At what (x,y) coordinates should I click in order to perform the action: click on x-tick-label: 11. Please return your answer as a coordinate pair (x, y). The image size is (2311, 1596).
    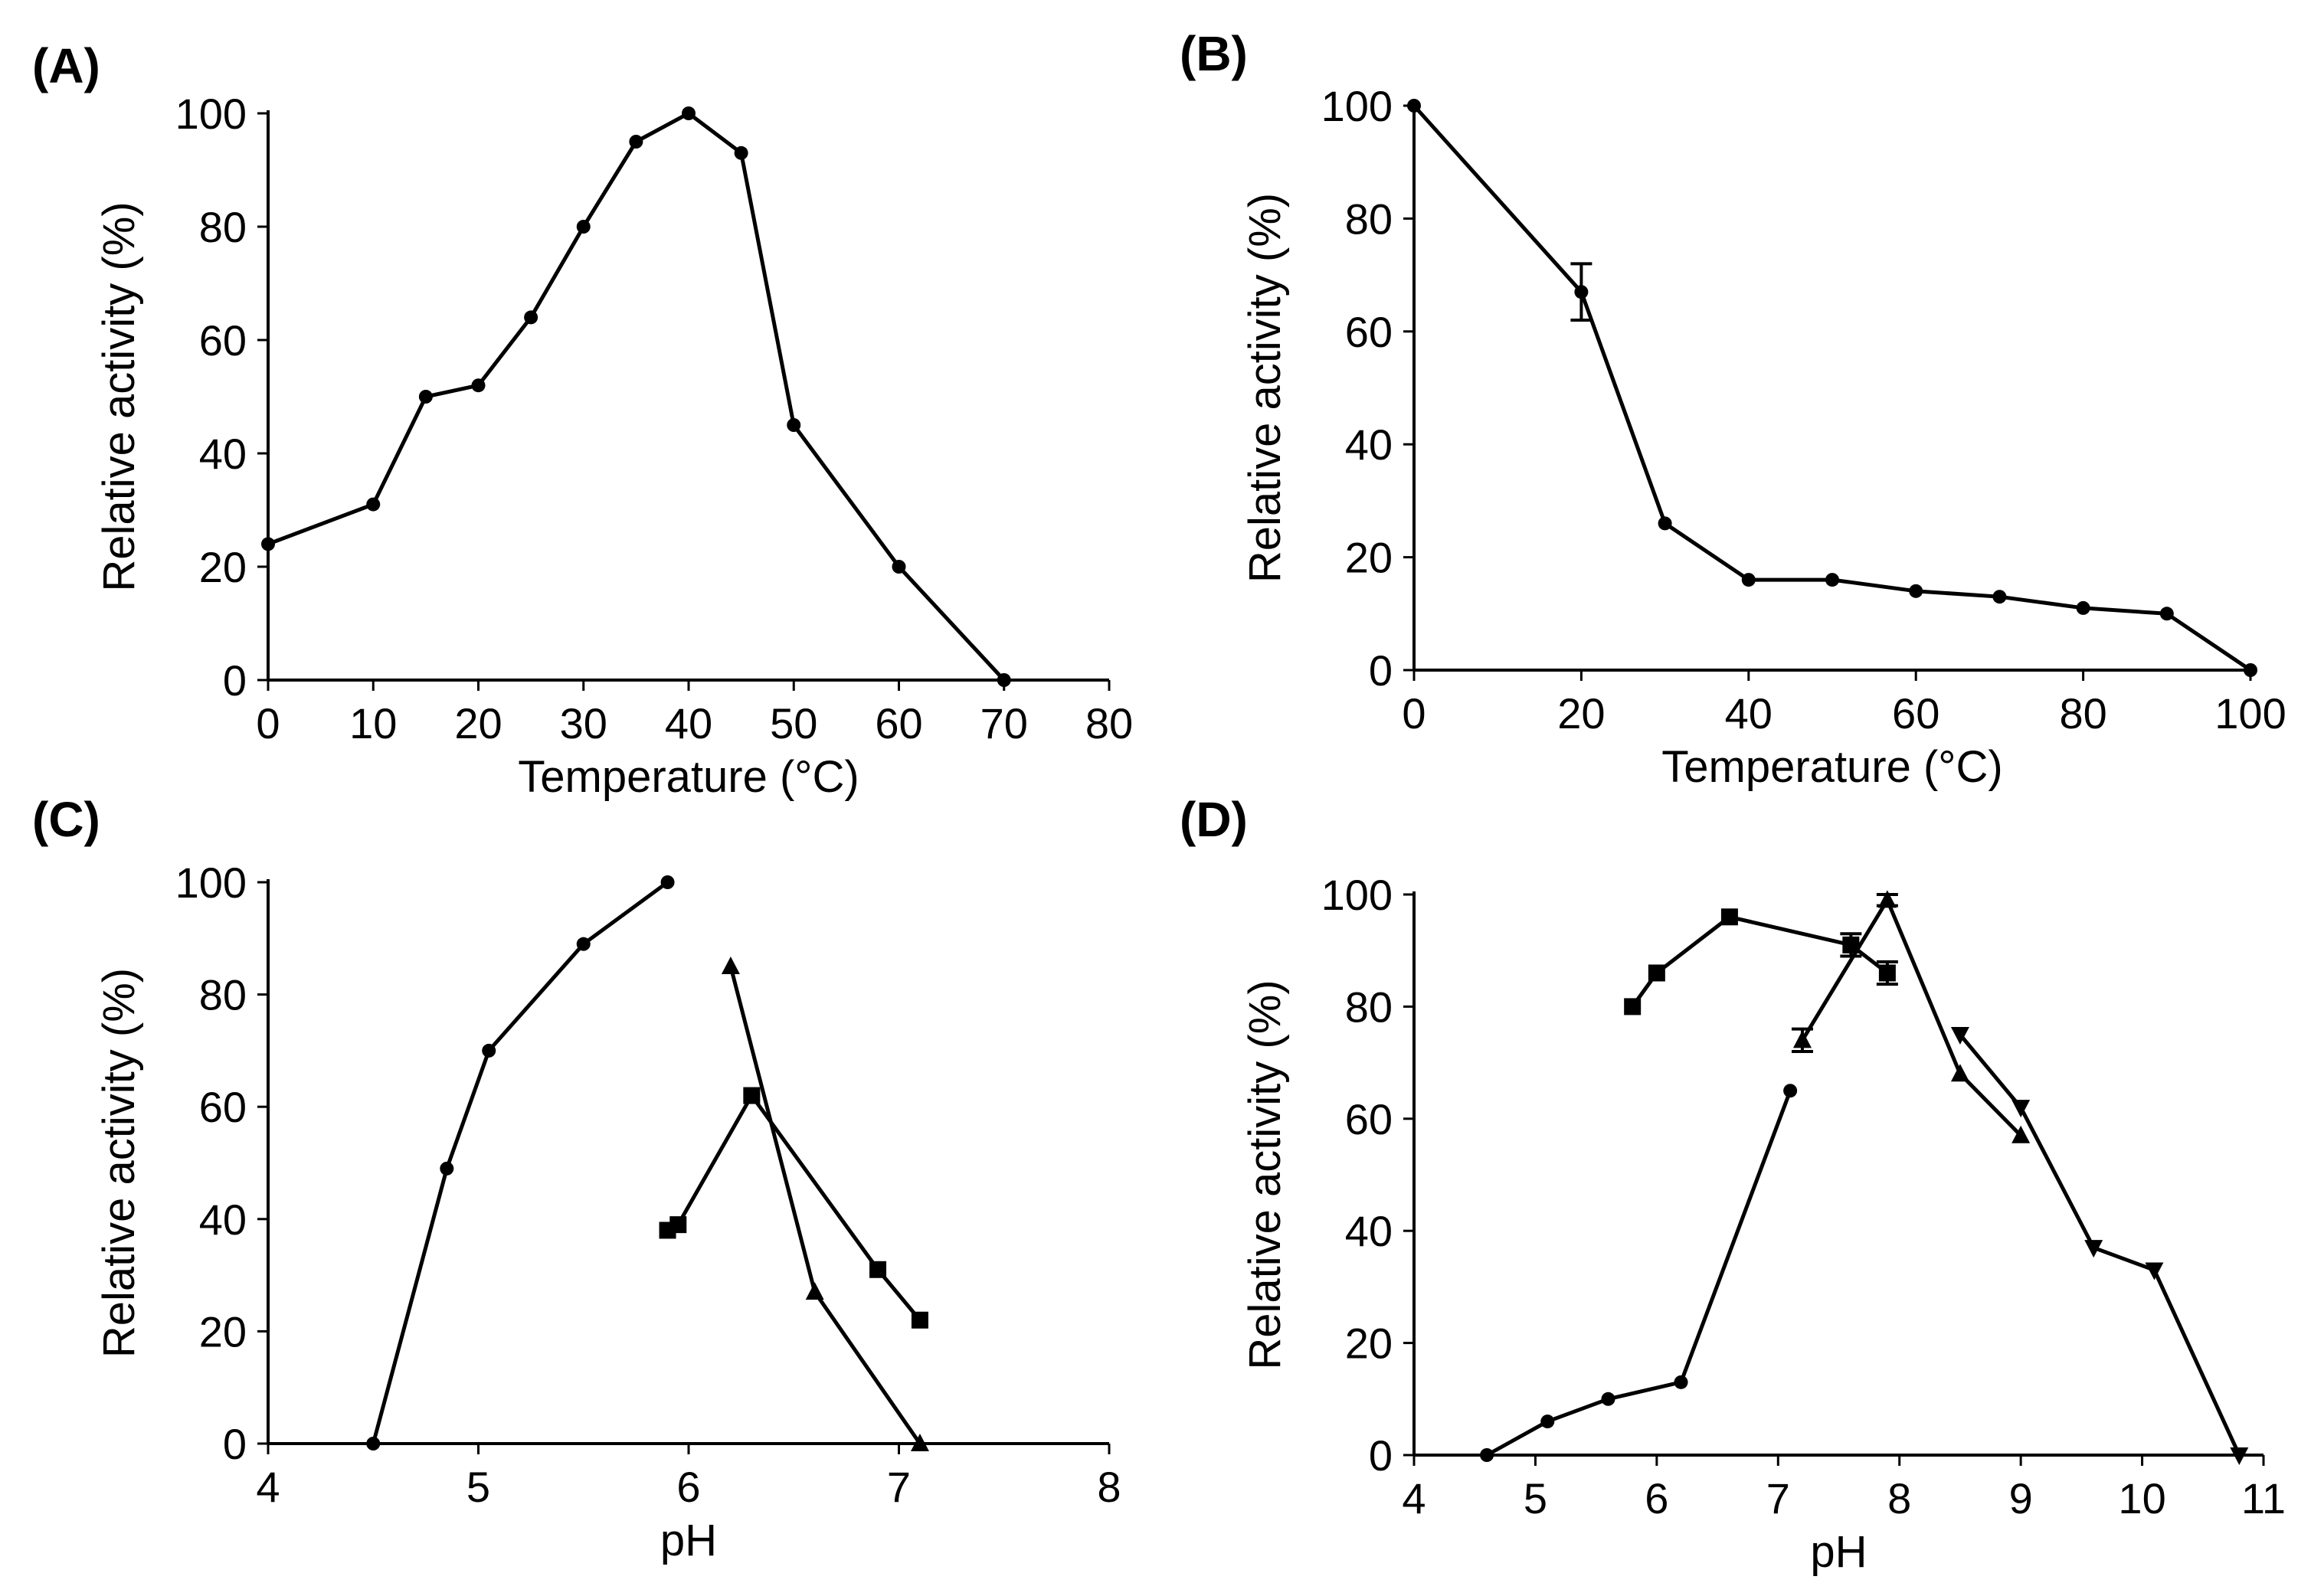
    Looking at the image, I should click on (2263, 1498).